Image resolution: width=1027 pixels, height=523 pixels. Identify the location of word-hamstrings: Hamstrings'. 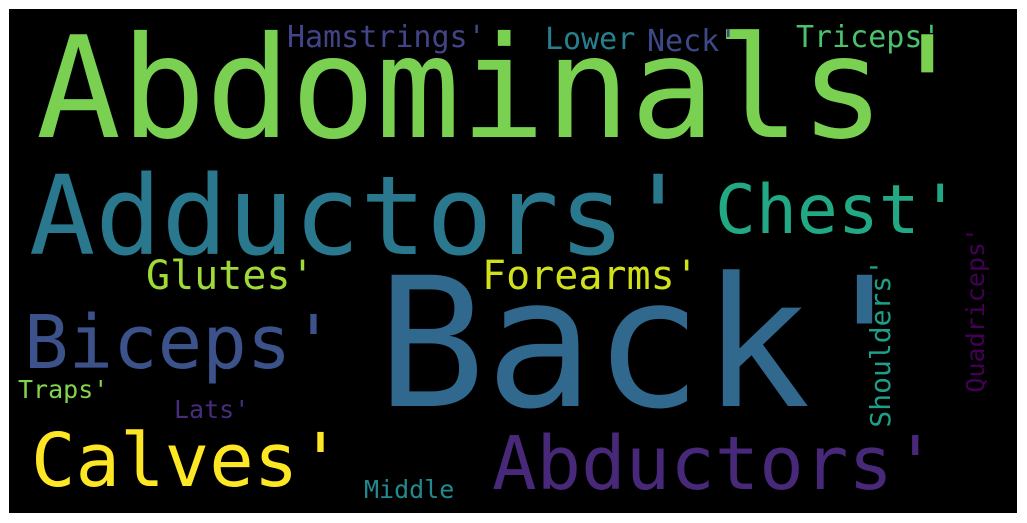
(386, 37).